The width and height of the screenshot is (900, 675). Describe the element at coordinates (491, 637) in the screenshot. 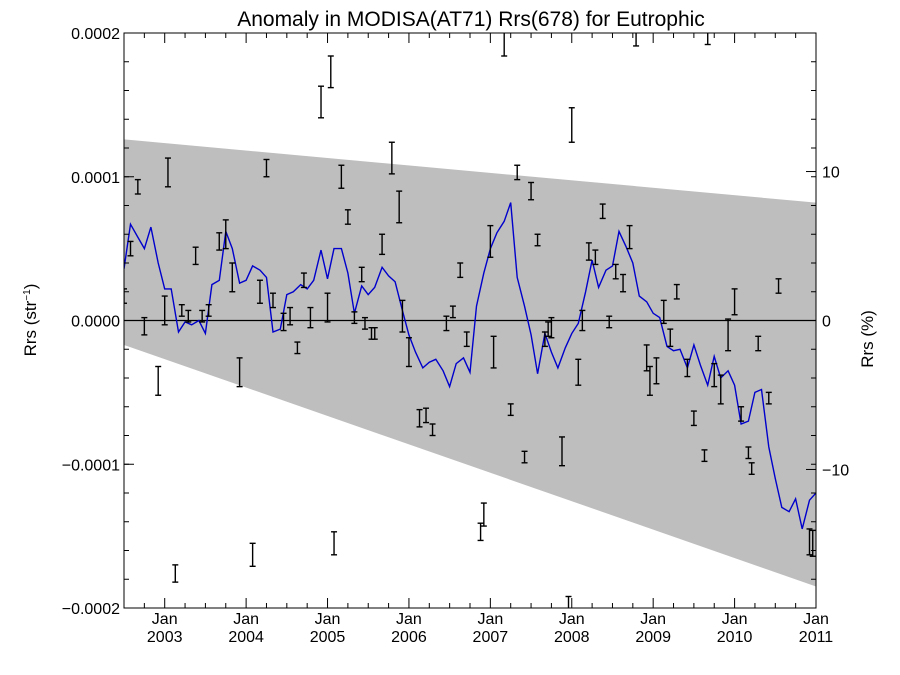

I see `x-tick-year: 2007` at that location.